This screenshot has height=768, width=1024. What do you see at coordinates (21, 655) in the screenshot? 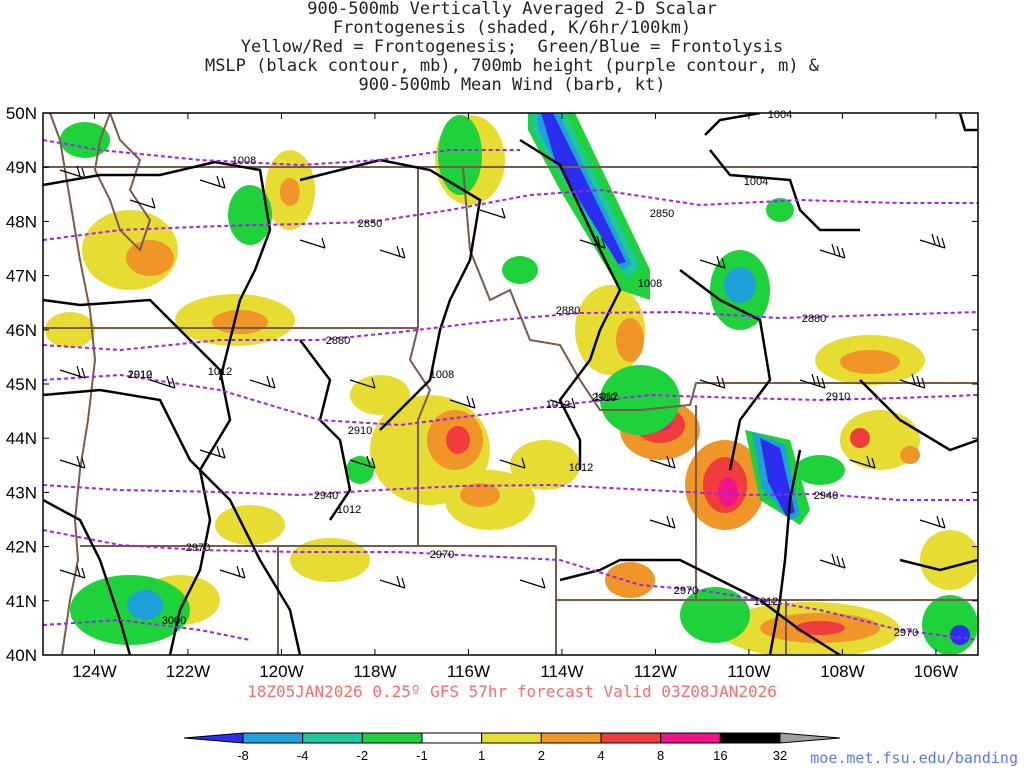
I see `lat-tick-label: 40N` at bounding box center [21, 655].